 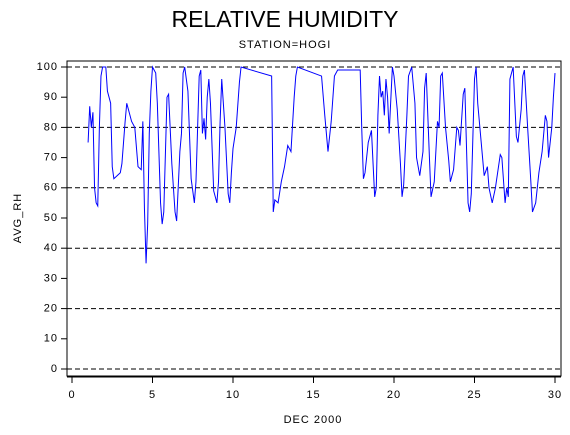 I want to click on y-tick-label: 60, so click(x=51, y=188).